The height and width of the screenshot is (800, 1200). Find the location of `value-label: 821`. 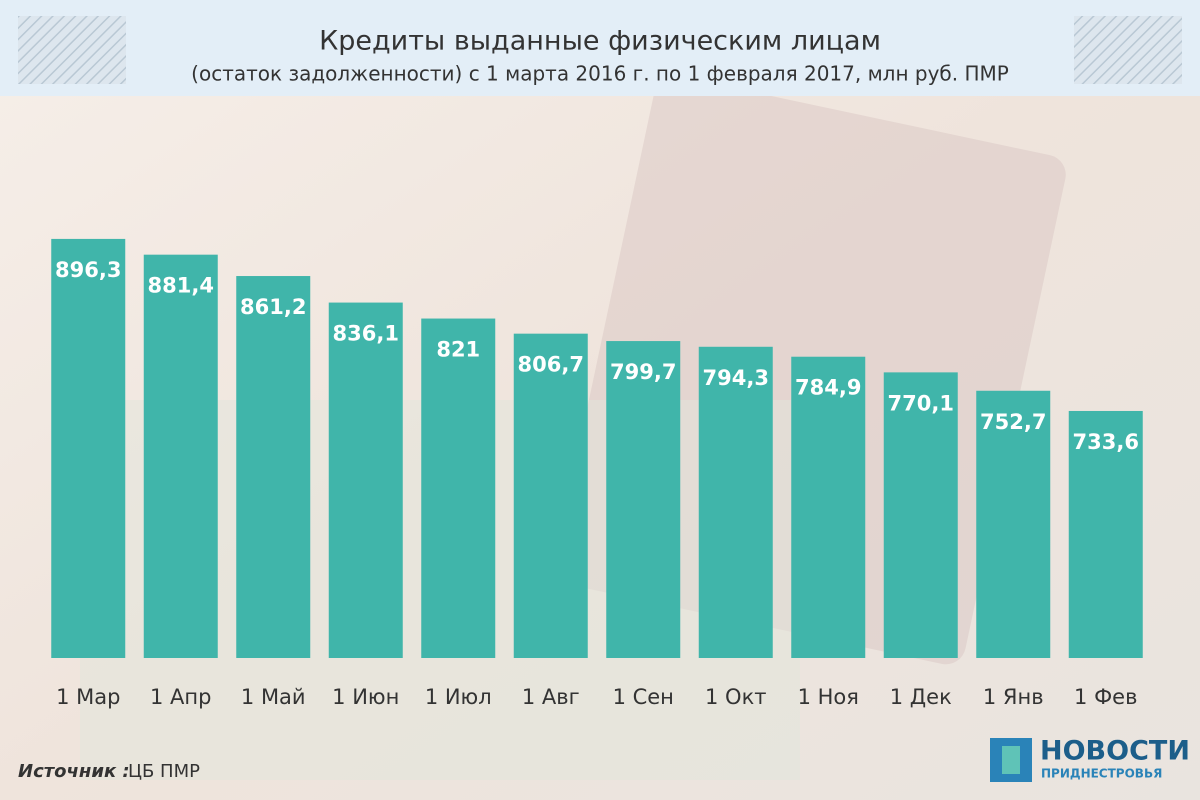

value-label: 821 is located at coordinates (458, 350).